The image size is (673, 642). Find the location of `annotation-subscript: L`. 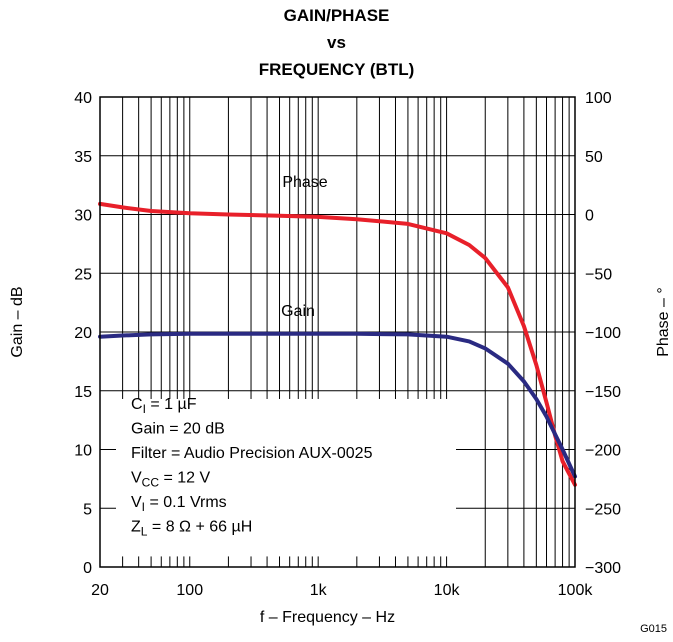

annotation-subscript: L is located at coordinates (144, 531).